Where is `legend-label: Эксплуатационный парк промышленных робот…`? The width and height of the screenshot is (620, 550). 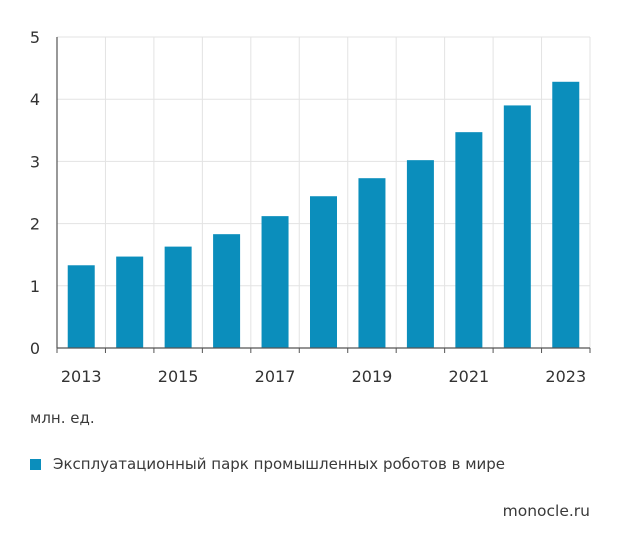 legend-label: Эксплуатационный парк промышленных робот… is located at coordinates (279, 464).